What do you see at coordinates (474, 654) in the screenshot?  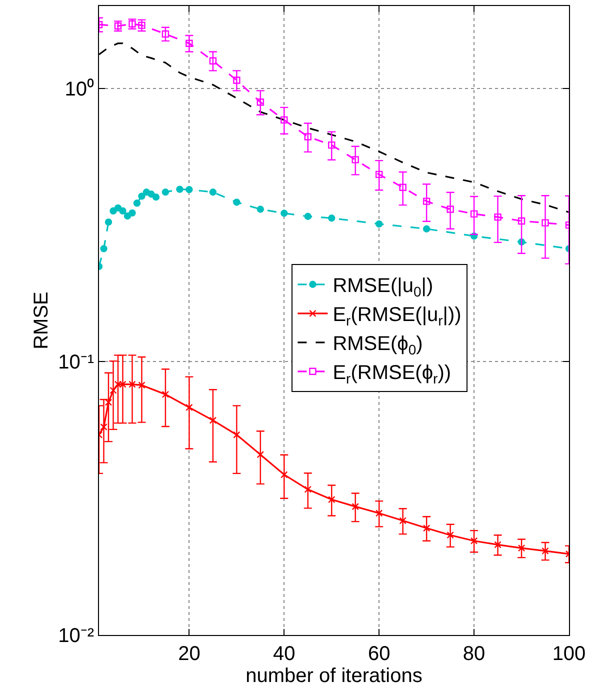 I see `x-tick-label: 80` at bounding box center [474, 654].